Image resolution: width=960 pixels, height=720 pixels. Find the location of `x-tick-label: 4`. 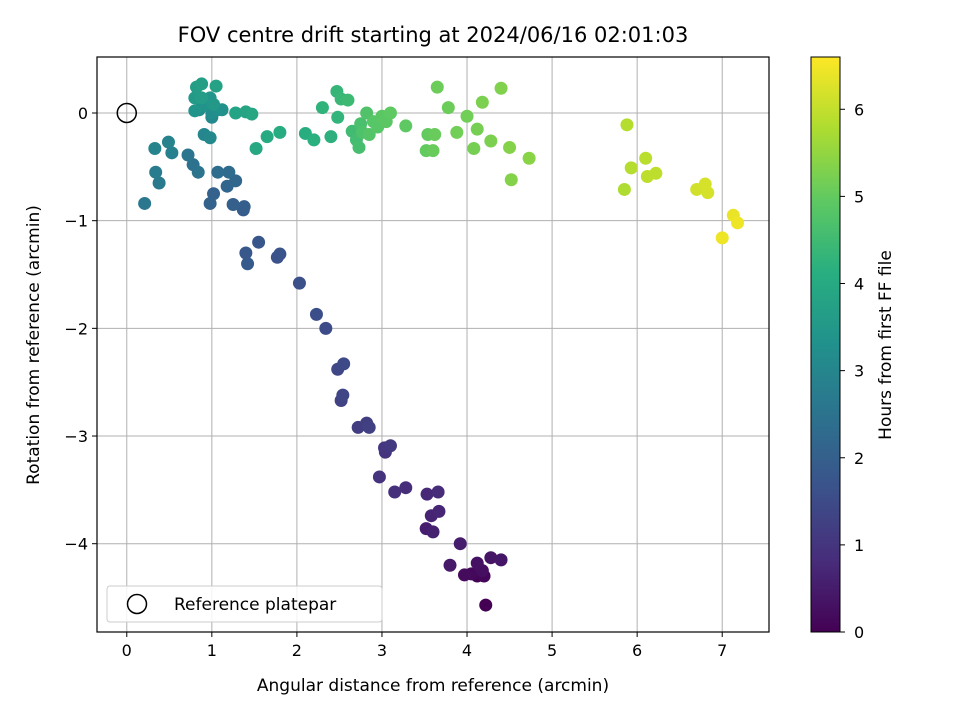

x-tick-label: 4 is located at coordinates (467, 650).